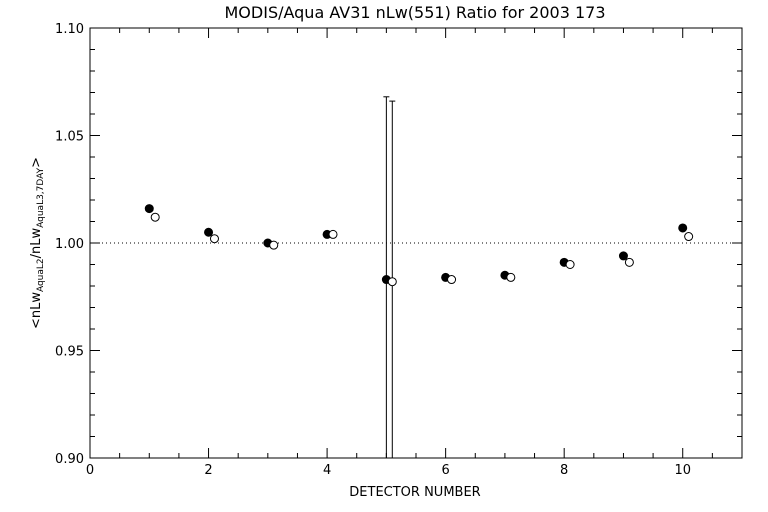 This screenshot has width=768, height=512. Describe the element at coordinates (327, 470) in the screenshot. I see `x-tick-label: 4` at that location.